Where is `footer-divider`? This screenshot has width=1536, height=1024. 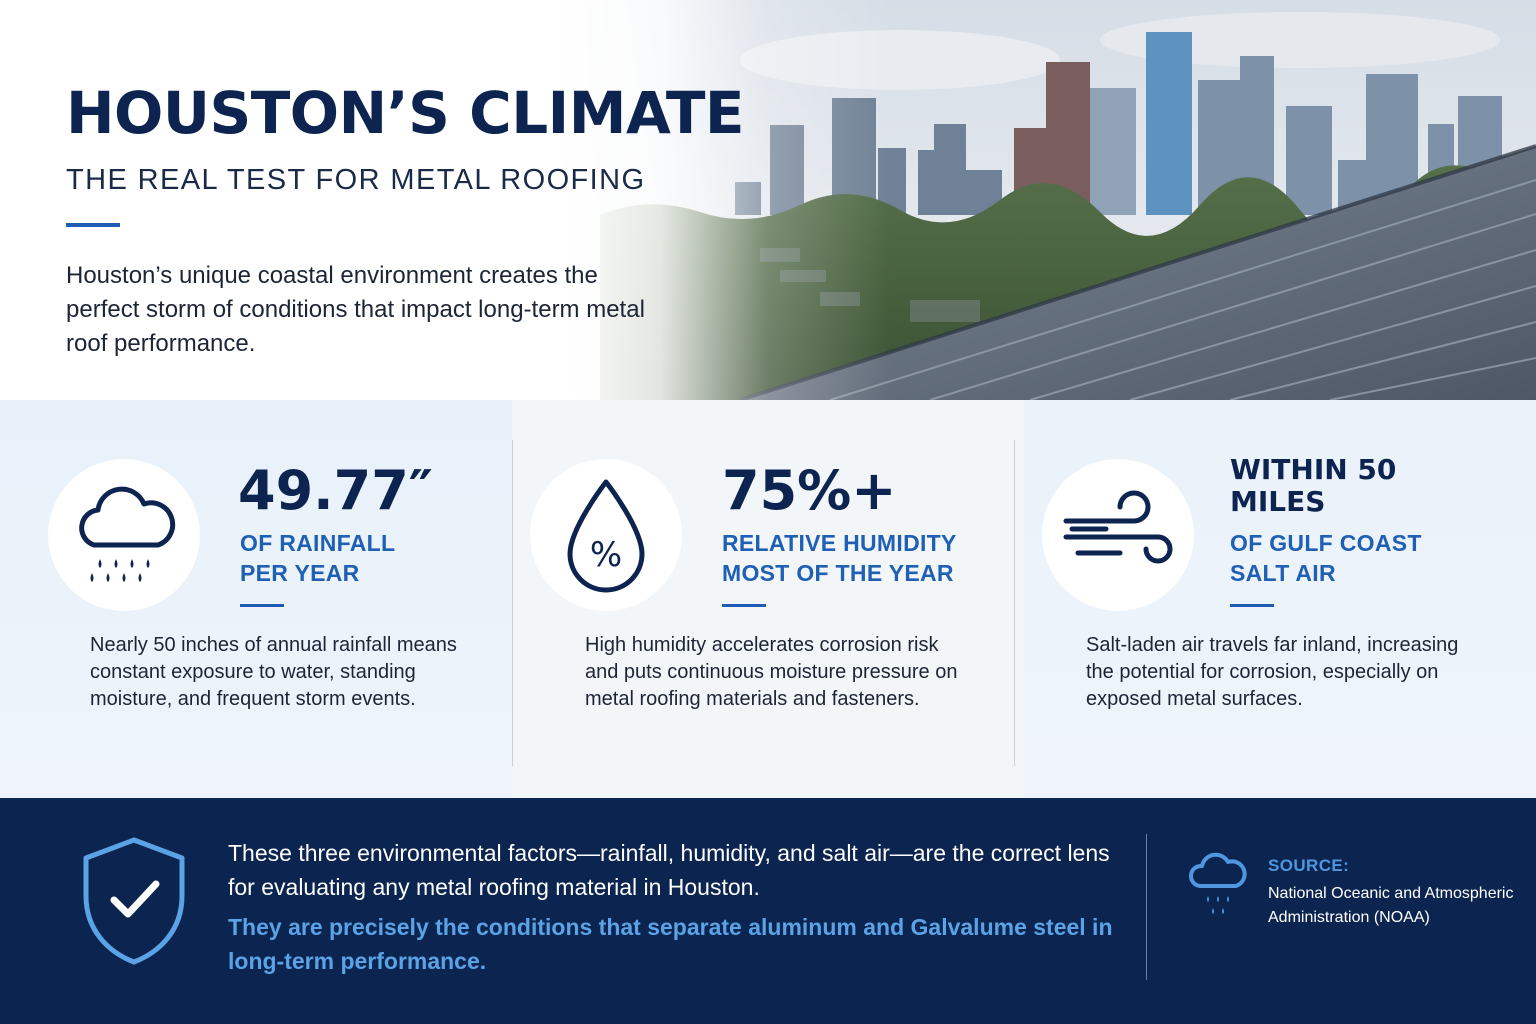
footer-divider is located at coordinates (1146, 907).